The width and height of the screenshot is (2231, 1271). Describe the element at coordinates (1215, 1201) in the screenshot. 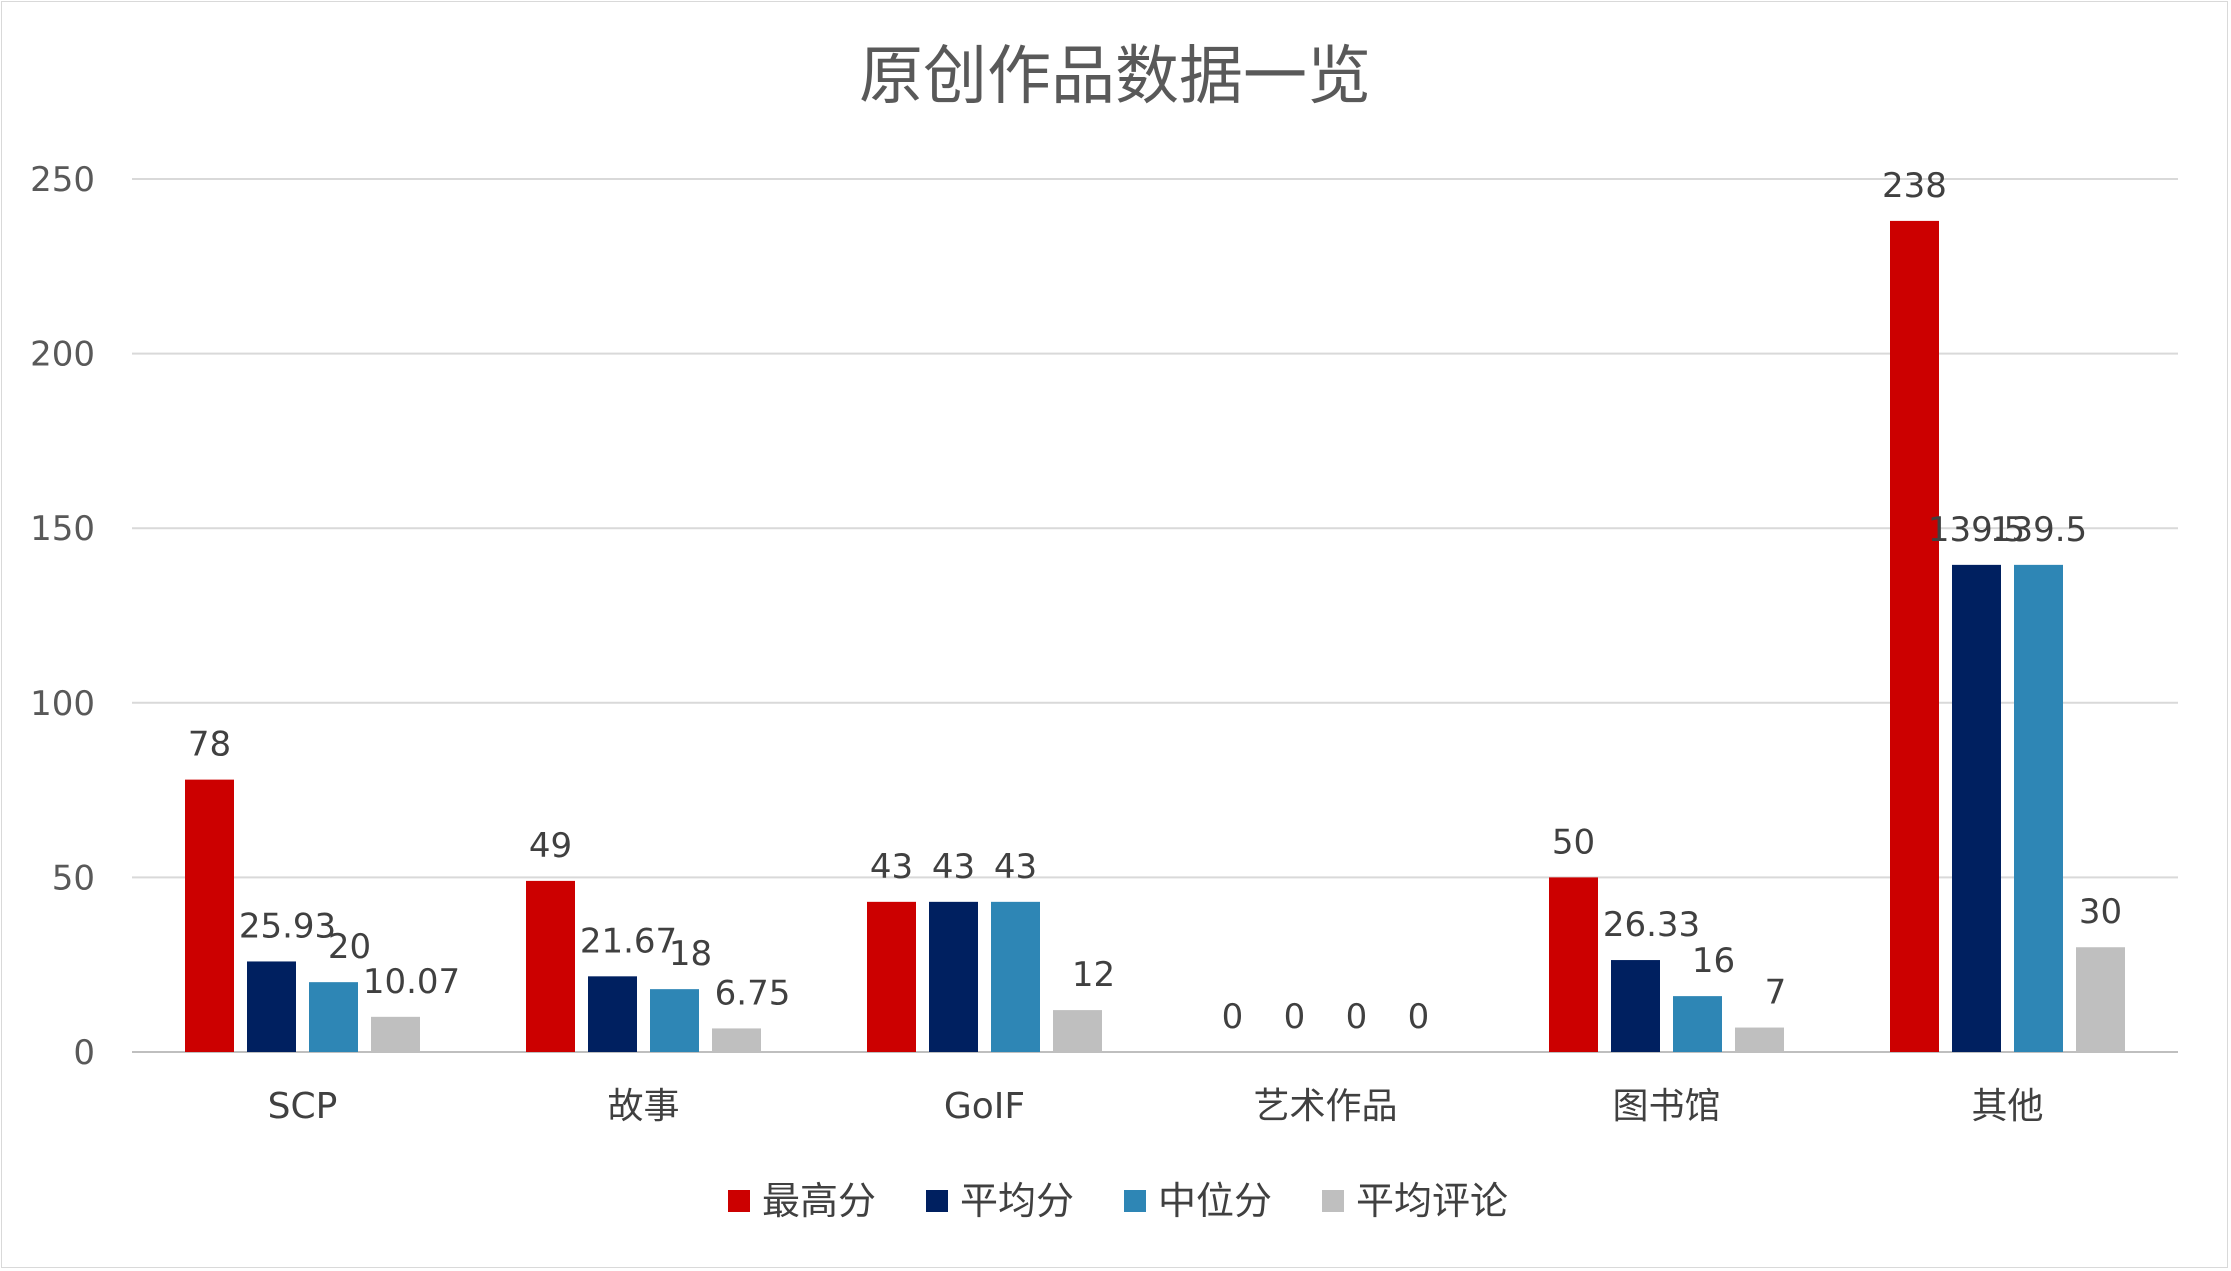

I see `legend-label: 中位分` at that location.